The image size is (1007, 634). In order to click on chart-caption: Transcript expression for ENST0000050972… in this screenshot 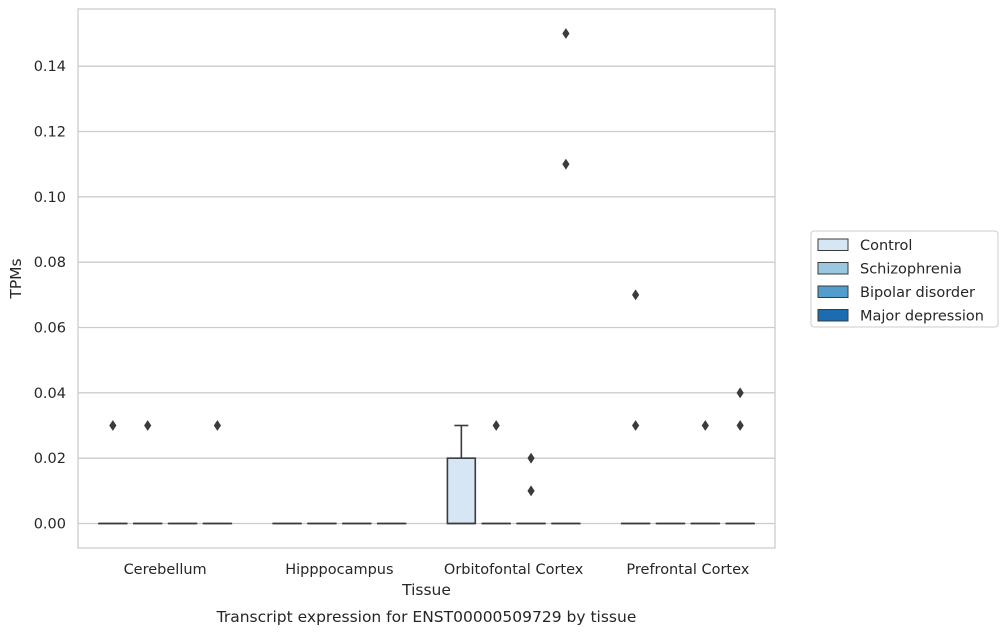, I will do `click(426, 617)`.